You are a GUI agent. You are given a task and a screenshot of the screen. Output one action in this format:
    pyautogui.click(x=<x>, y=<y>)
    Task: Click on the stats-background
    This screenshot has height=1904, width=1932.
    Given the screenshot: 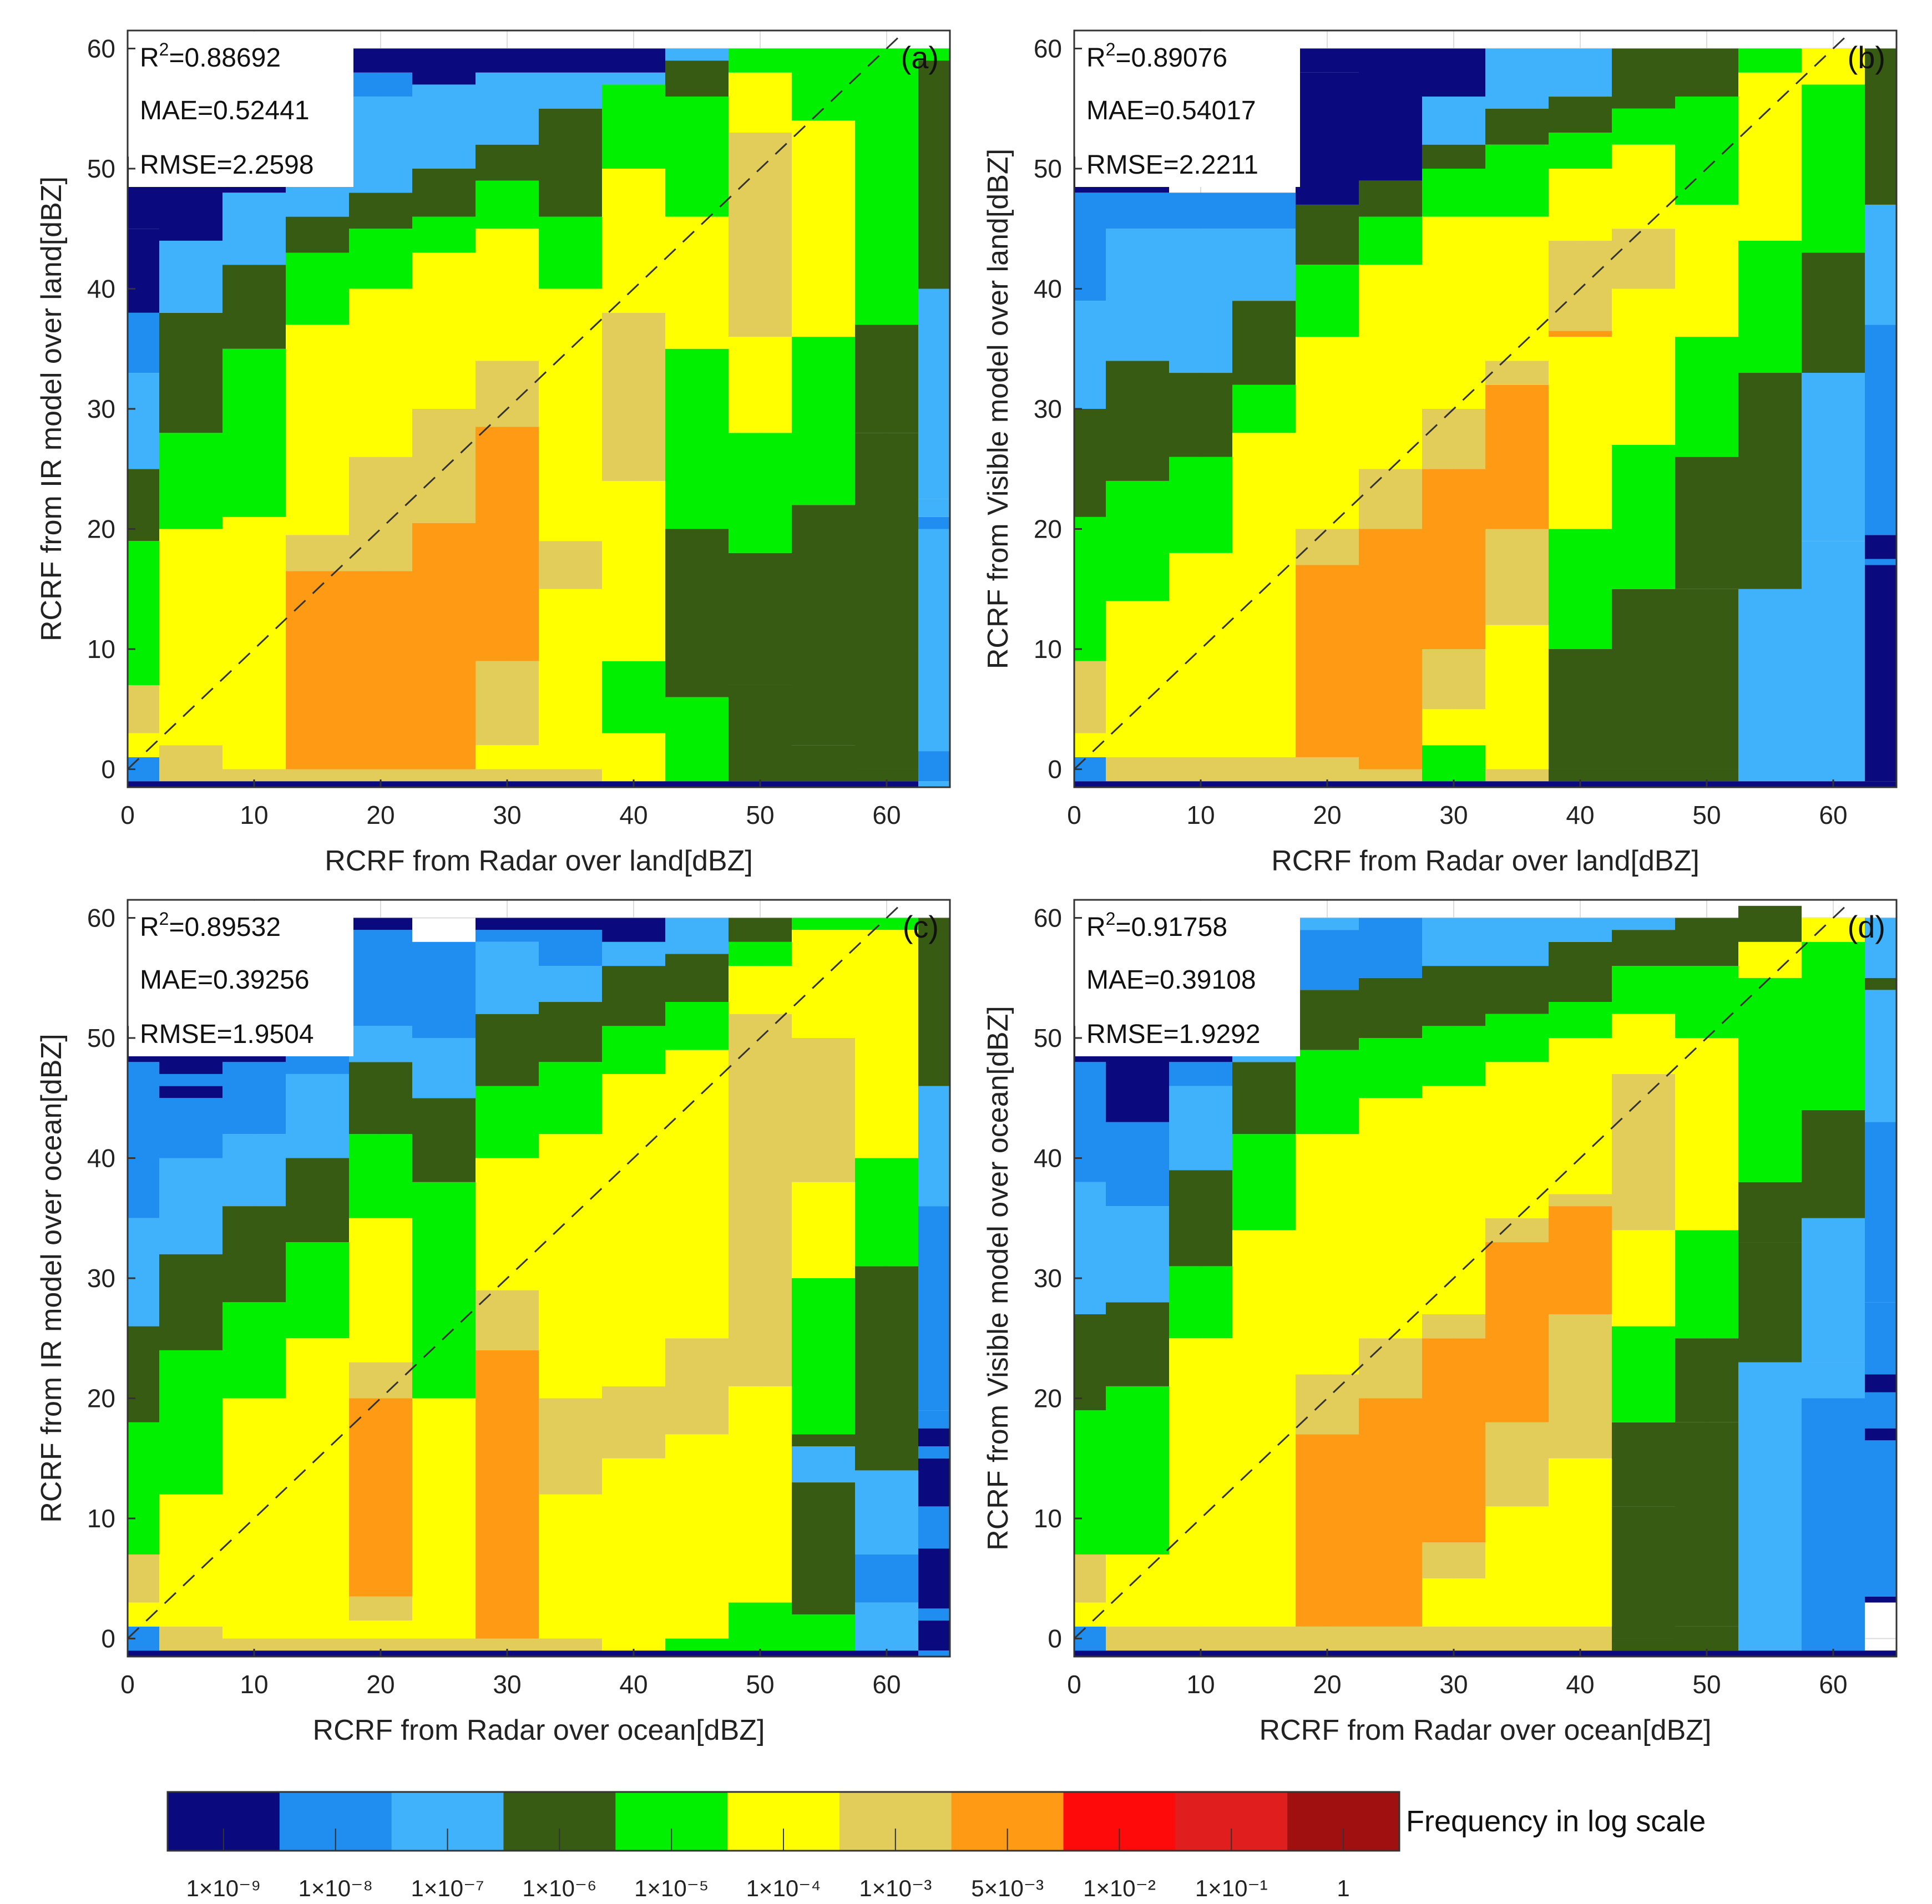 What is the action you would take?
    pyautogui.click(x=241, y=109)
    